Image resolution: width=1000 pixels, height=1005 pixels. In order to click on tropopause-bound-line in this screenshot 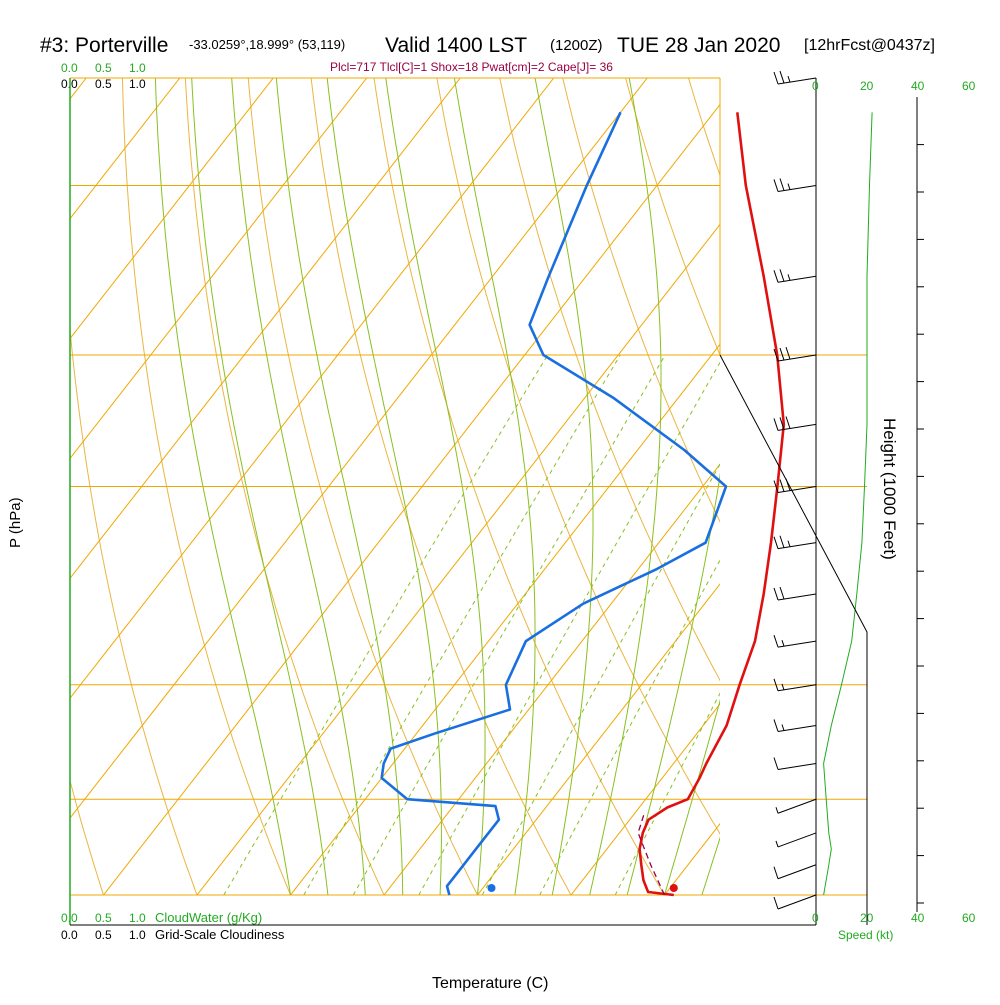, I will do `click(793, 640)`.